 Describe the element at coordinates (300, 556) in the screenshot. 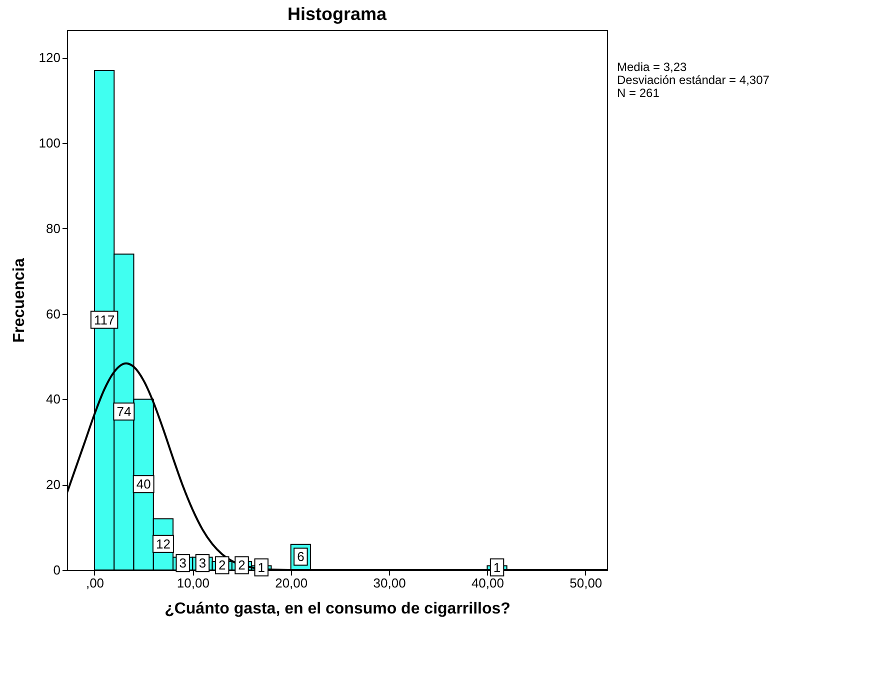

I see `data-label: 6` at that location.